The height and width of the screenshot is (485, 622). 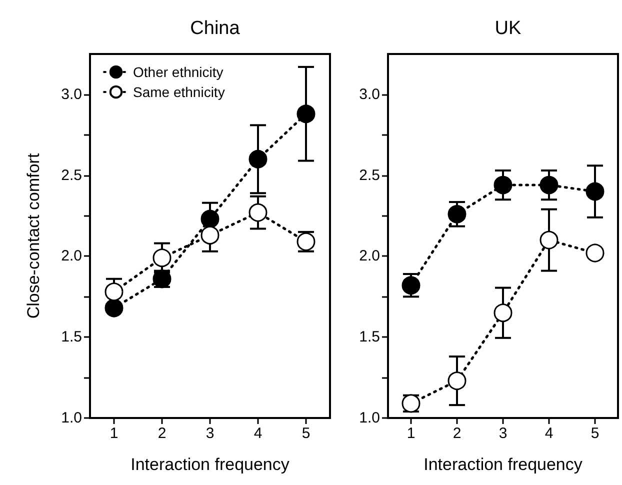 What do you see at coordinates (33, 236) in the screenshot?
I see `y-axis-title: Close-contact comfort` at bounding box center [33, 236].